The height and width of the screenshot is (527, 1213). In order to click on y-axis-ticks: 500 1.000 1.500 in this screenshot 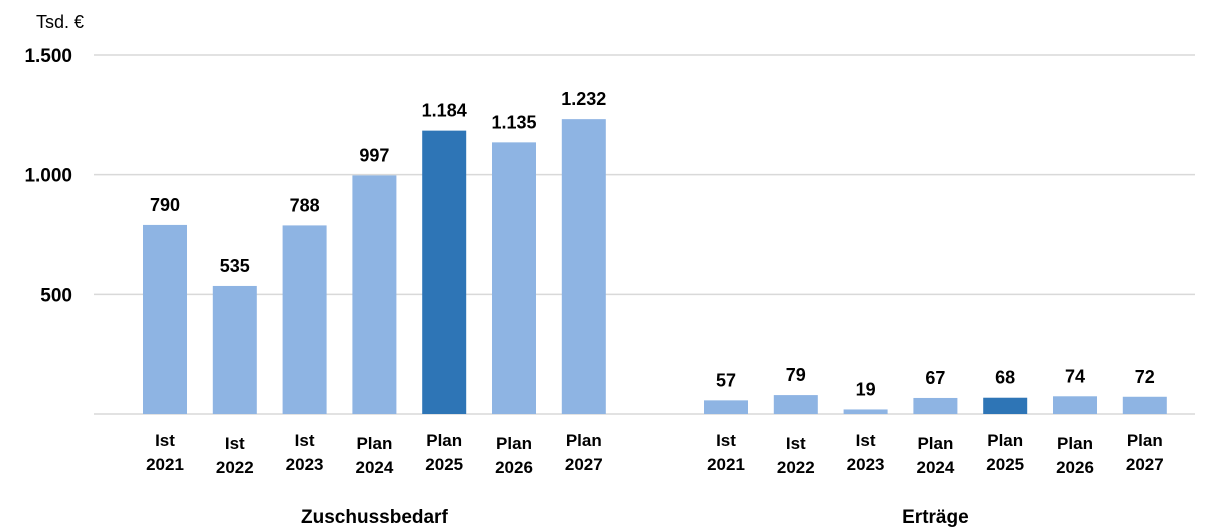, I will do `click(48, 176)`.